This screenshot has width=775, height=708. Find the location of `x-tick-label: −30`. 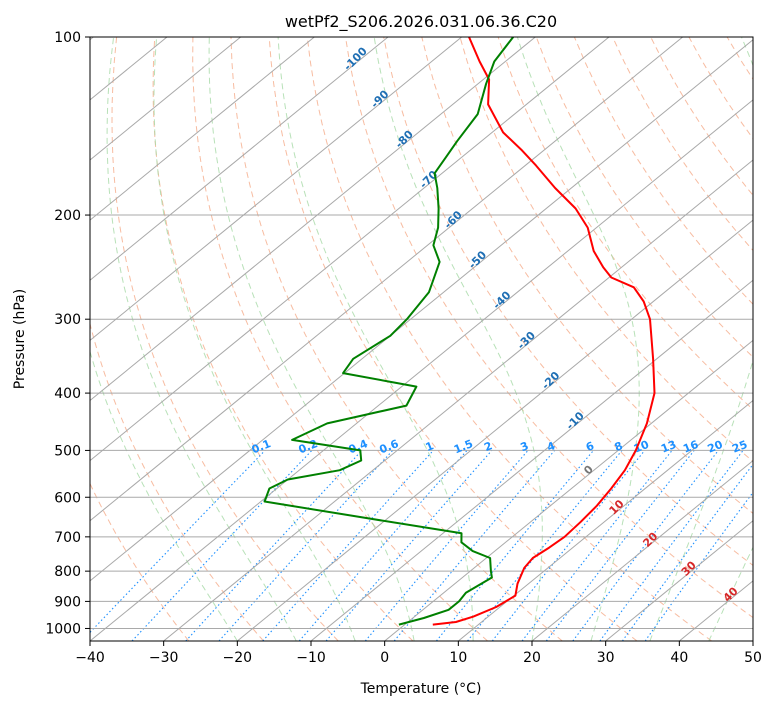

x-tick-label: −30 is located at coordinates (164, 658).